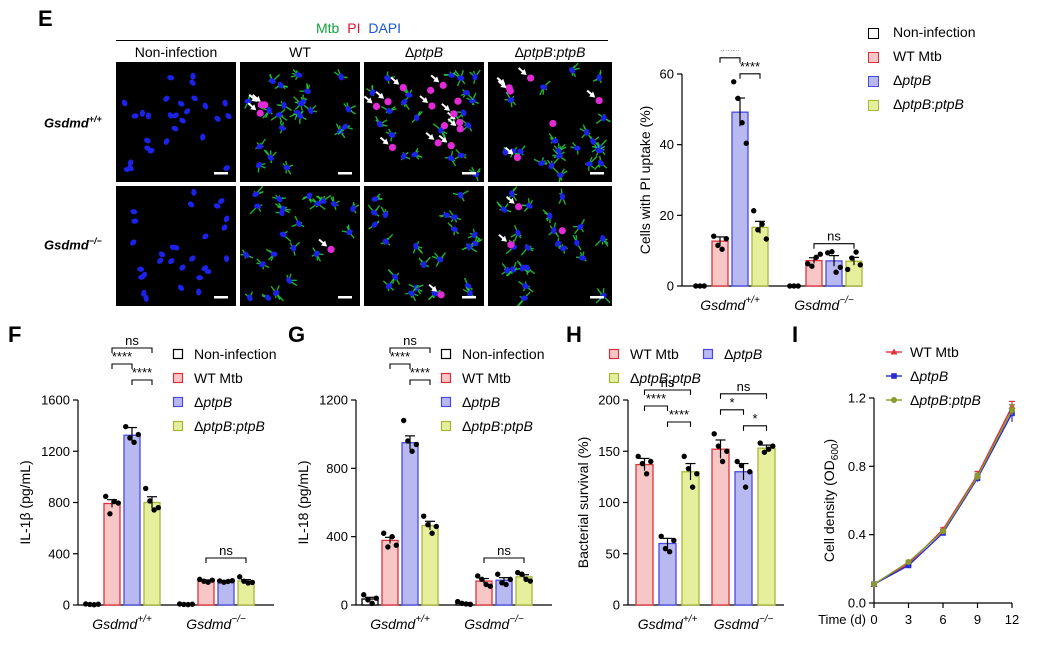 The width and height of the screenshot is (1046, 646). I want to click on y-tick-label: 0, so click(670, 286).